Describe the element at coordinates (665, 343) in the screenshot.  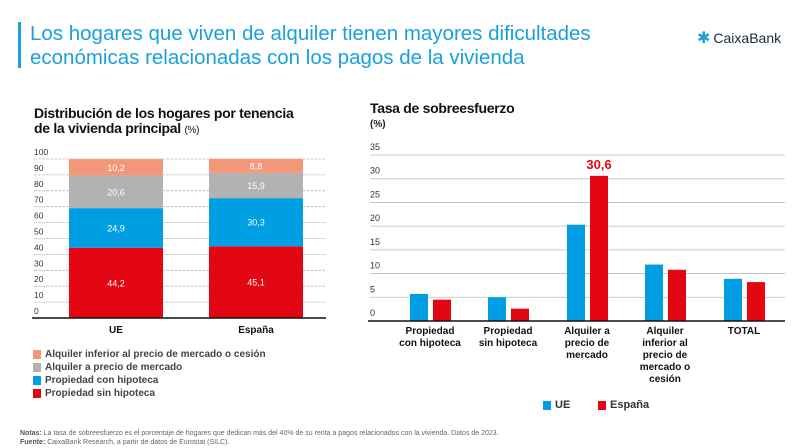
I see `x-tick-line: inferior al` at that location.